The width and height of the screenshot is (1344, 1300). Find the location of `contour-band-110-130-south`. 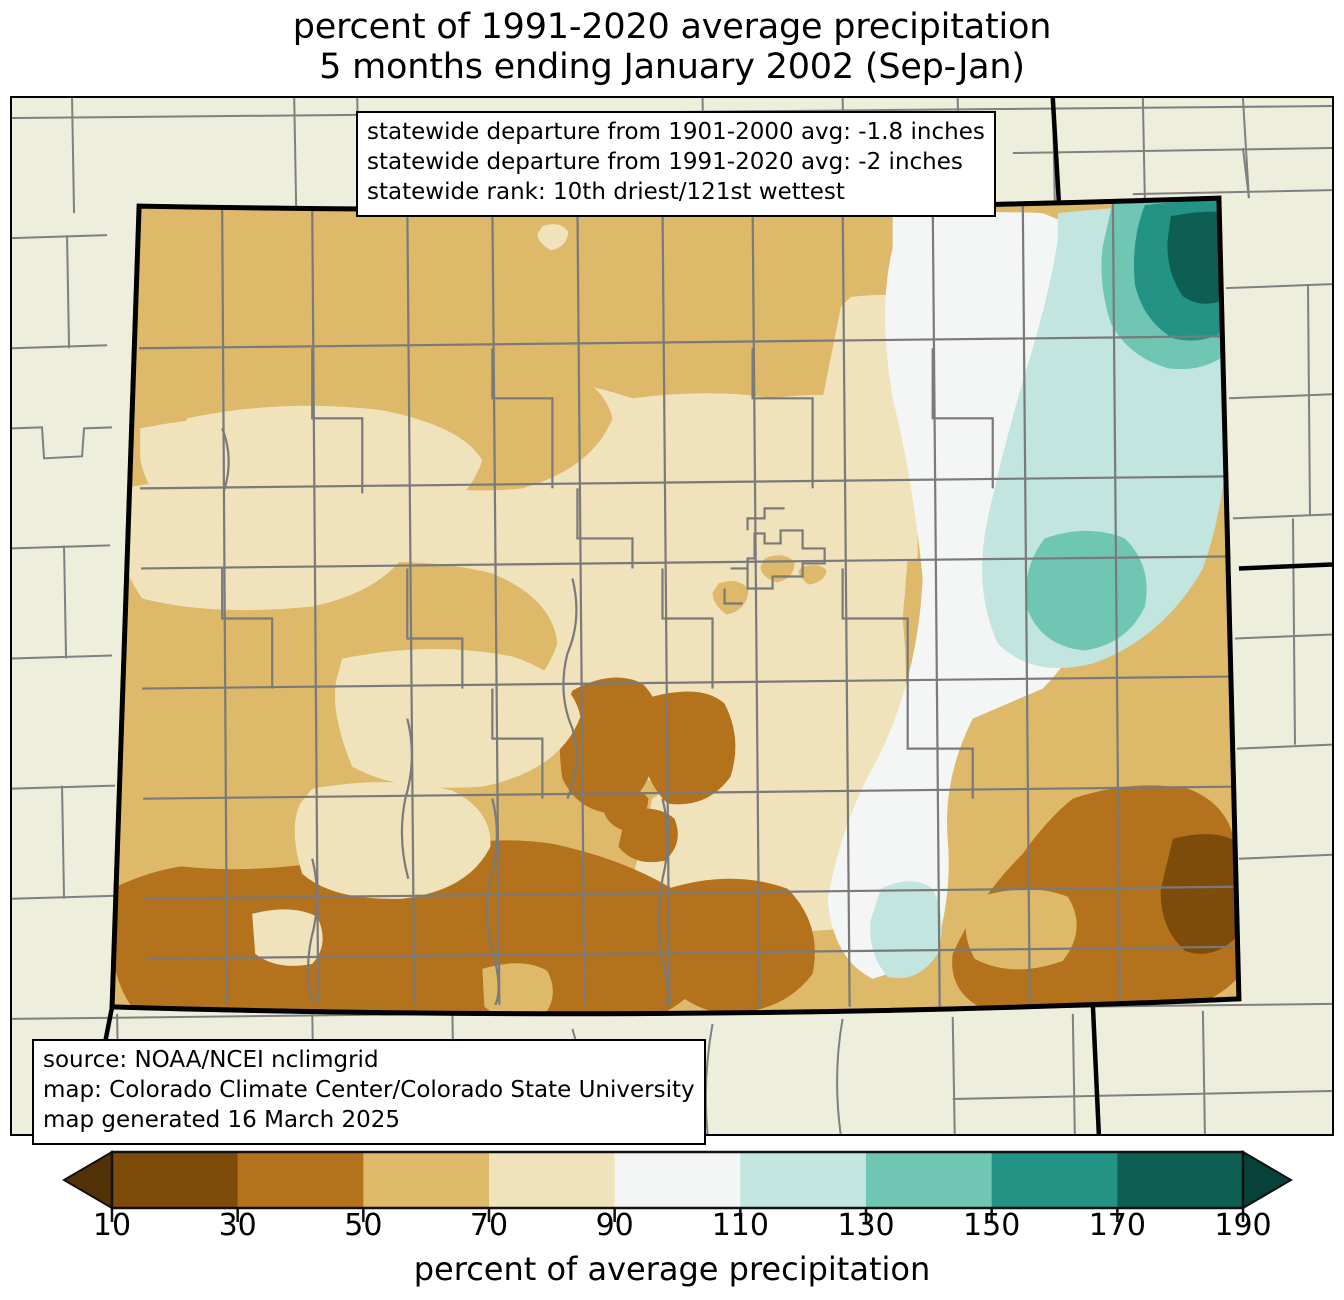

contour-band-110-130-south is located at coordinates (906, 930).